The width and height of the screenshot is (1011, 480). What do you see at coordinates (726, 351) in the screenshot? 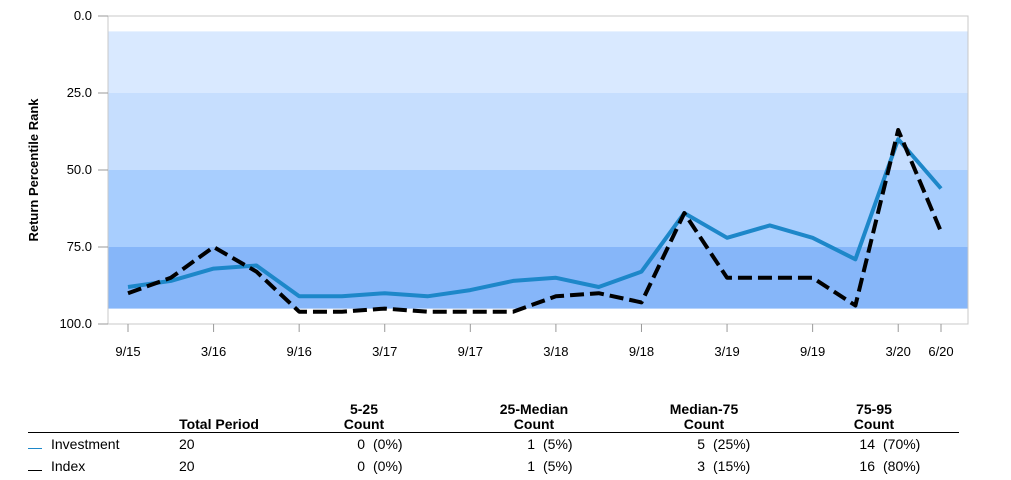
I see `x-tick-label: 3/19` at bounding box center [726, 351].